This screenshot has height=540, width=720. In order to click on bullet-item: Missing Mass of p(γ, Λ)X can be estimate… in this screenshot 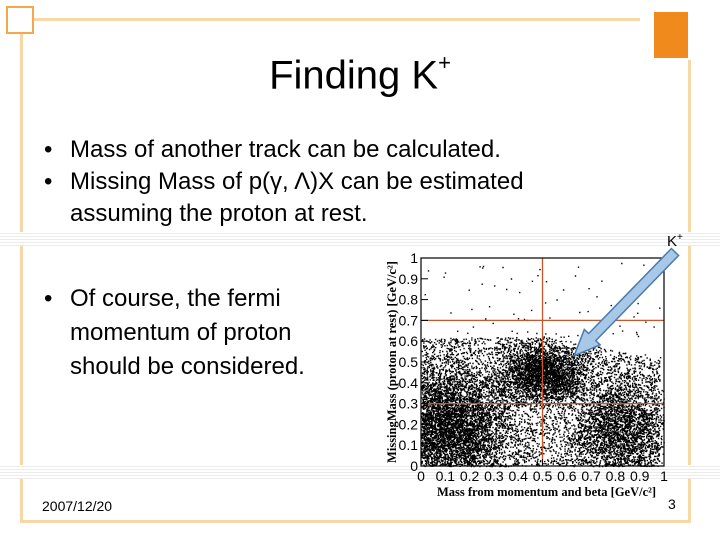, I will do `click(284, 182)`.